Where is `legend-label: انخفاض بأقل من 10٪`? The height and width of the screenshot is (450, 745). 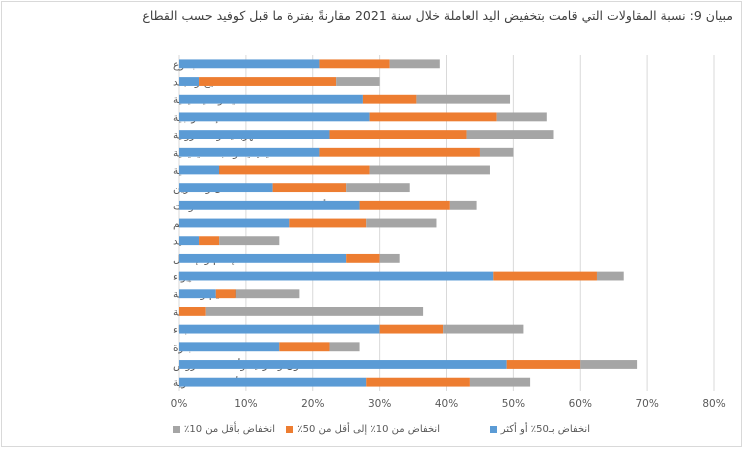
legend-label: انخفاض بأقل من 10٪ is located at coordinates (229, 429).